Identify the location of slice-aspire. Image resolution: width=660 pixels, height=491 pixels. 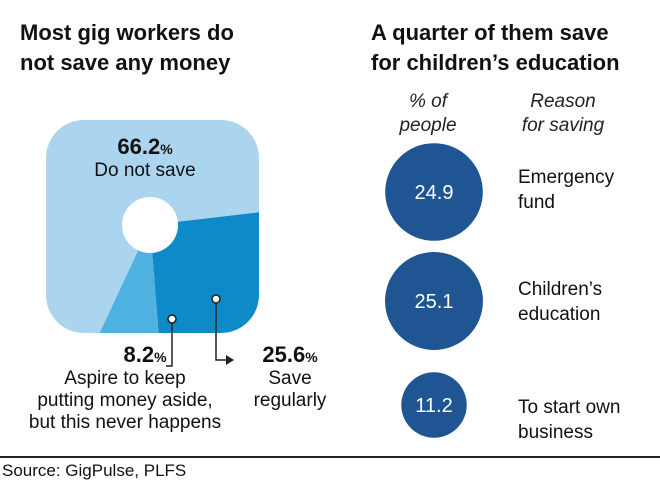
(112, 279).